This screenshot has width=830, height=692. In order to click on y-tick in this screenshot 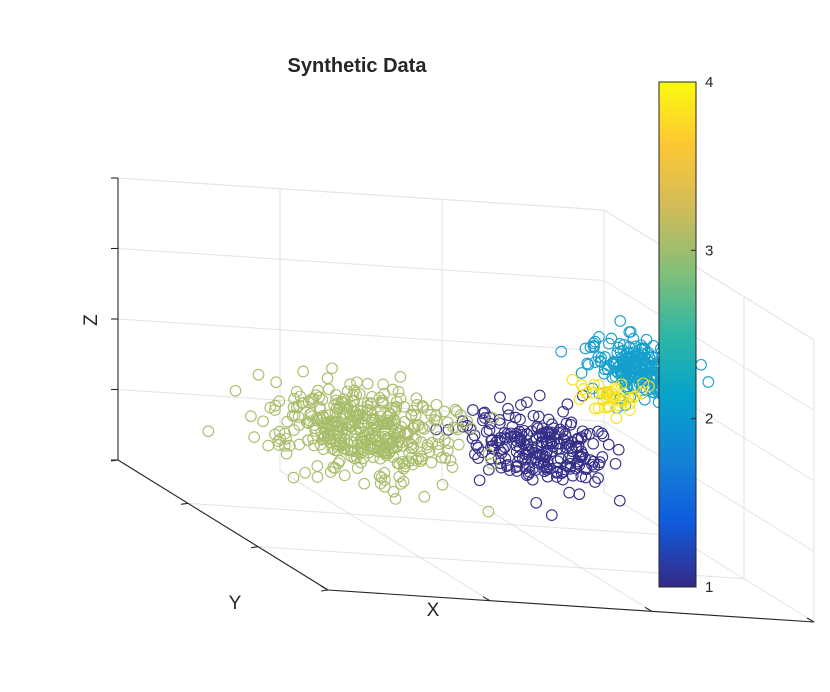, I will do `click(184, 503)`.